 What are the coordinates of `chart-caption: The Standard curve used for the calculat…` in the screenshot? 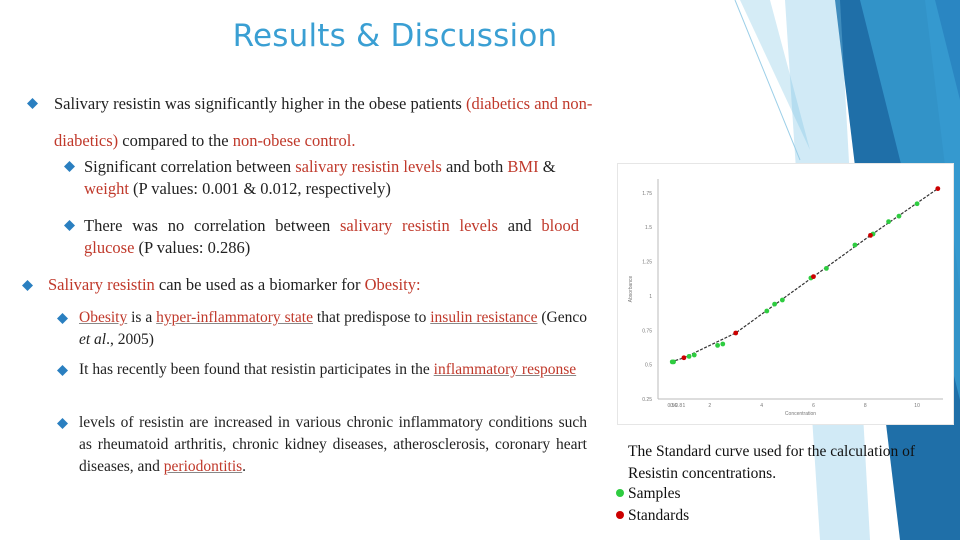 It's located at (772, 462).